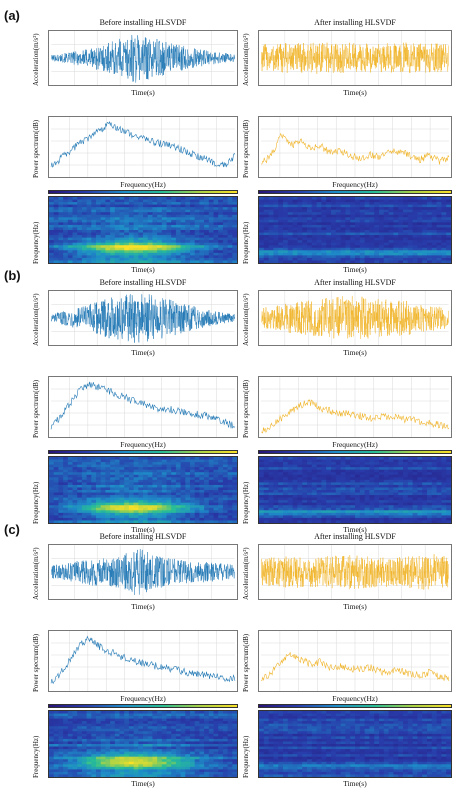 This screenshot has height=788, width=474. What do you see at coordinates (12, 529) in the screenshot?
I see `panel-letter: (c)` at bounding box center [12, 529].